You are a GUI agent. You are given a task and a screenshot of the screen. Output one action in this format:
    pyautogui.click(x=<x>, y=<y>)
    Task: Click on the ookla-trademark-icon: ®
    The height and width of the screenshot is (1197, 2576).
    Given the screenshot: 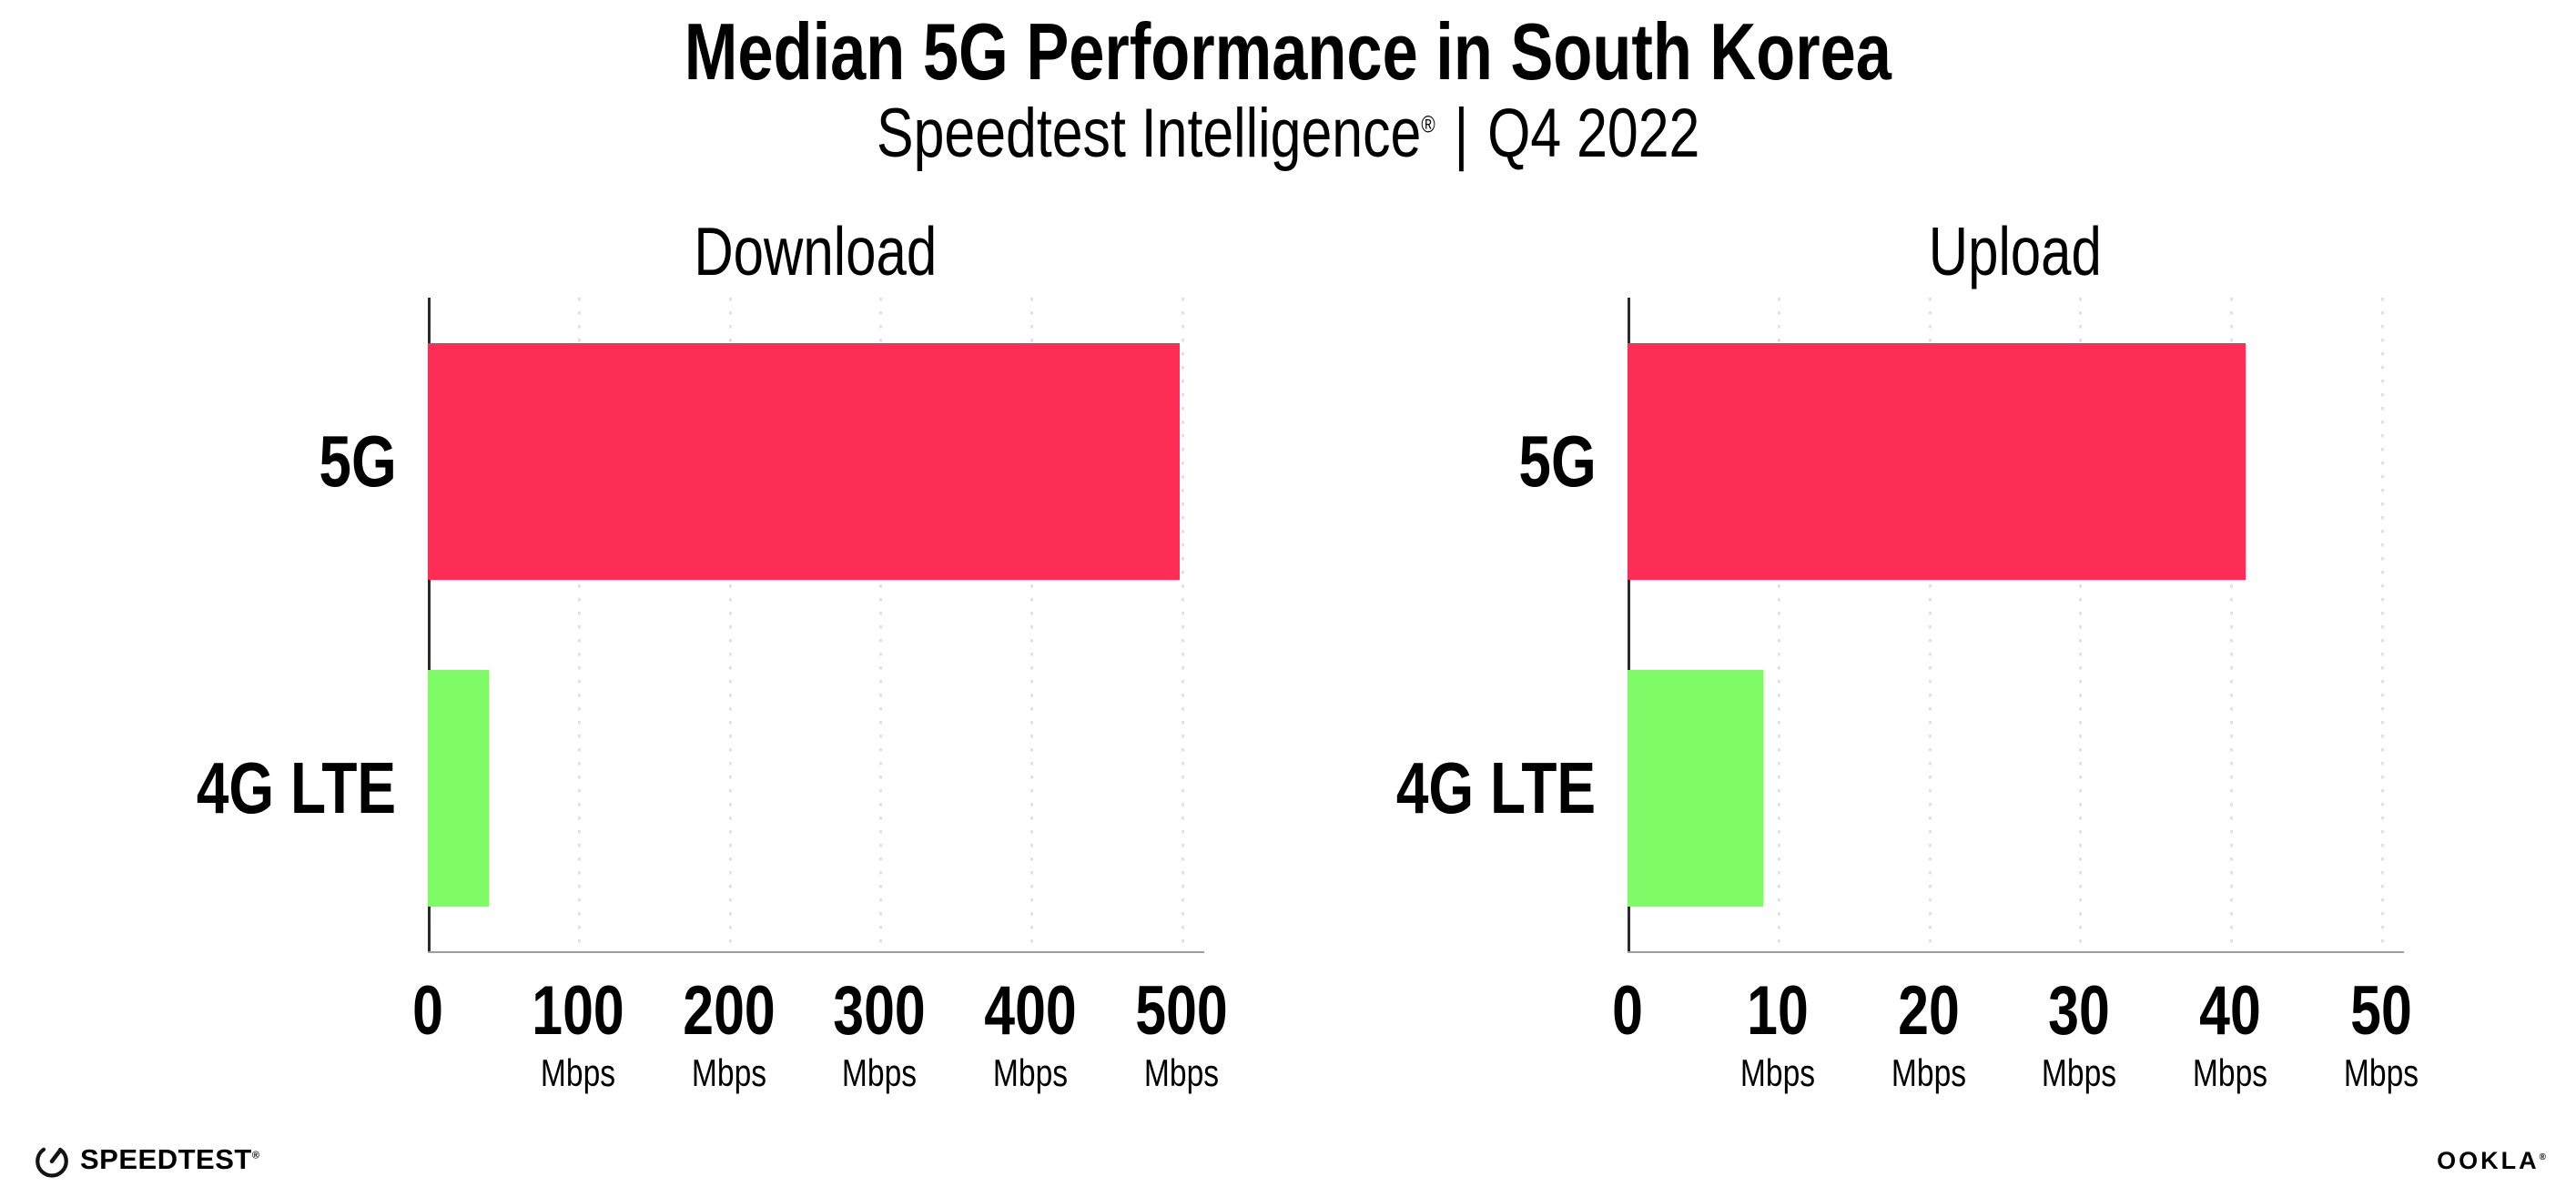 What is the action you would take?
    pyautogui.click(x=2544, y=1157)
    